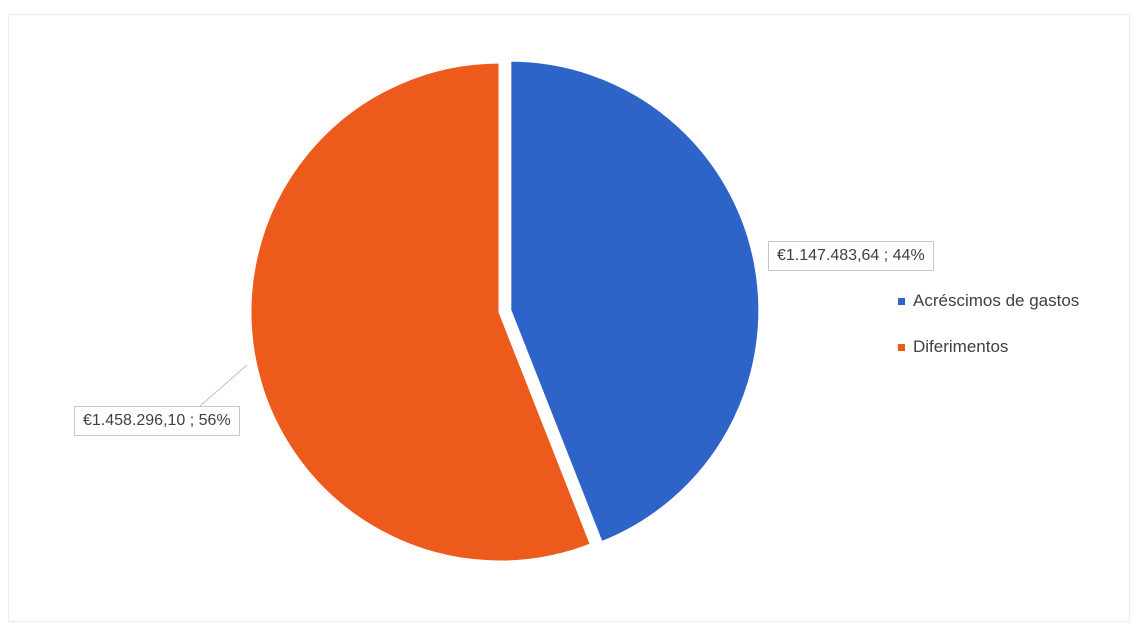 The width and height of the screenshot is (1136, 627). What do you see at coordinates (223, 385) in the screenshot?
I see `leader-line-diferimentos` at bounding box center [223, 385].